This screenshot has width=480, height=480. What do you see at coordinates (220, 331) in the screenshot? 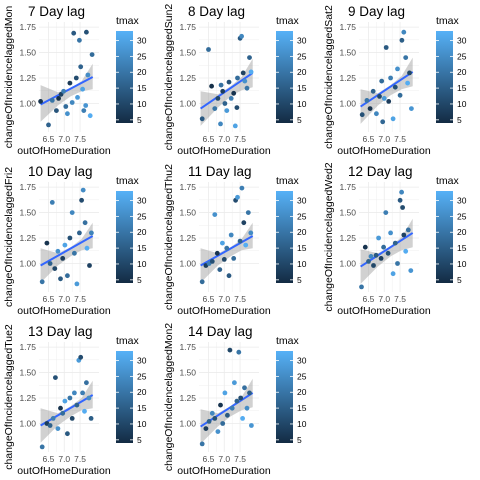
I see `panel-title: 14 Day lag` at bounding box center [220, 331].